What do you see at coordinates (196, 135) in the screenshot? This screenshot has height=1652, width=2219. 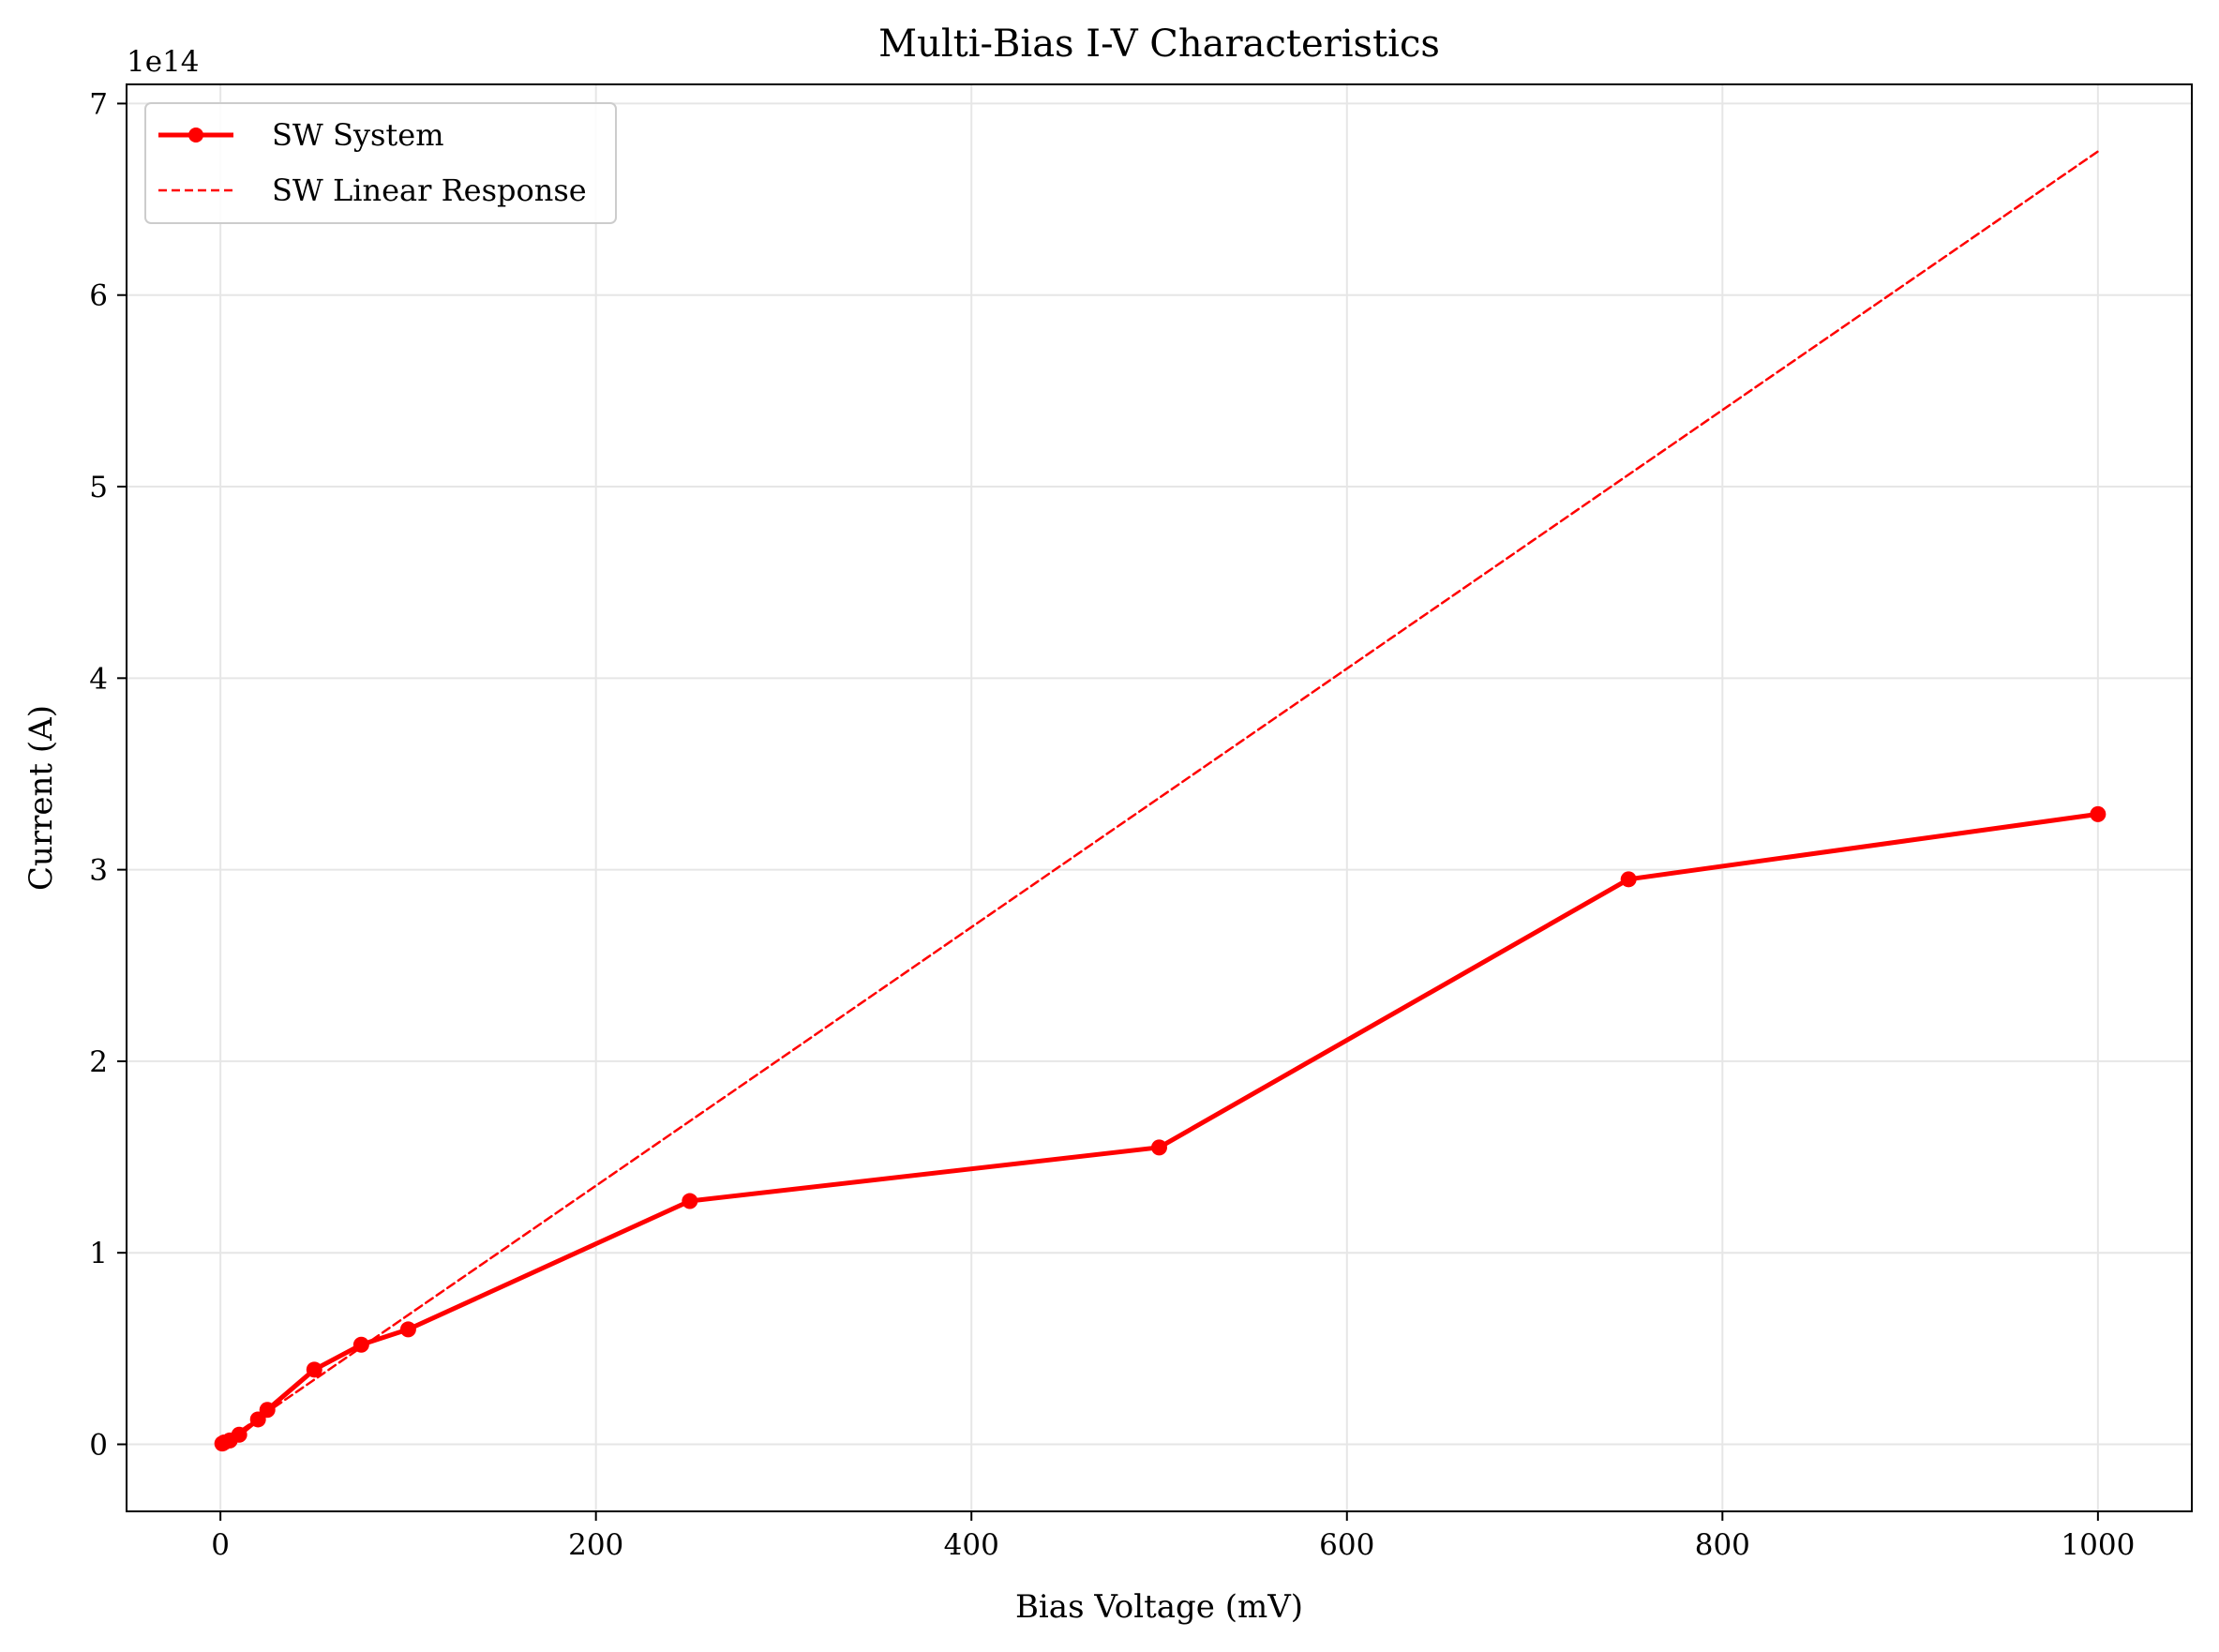 I see `legend-marker-sw-system` at bounding box center [196, 135].